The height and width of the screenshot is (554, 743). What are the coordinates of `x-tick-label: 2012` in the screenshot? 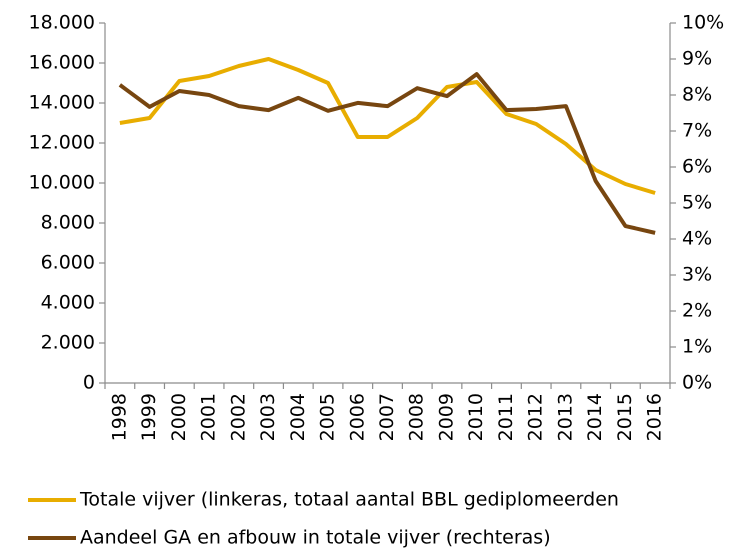 It's located at (536, 417).